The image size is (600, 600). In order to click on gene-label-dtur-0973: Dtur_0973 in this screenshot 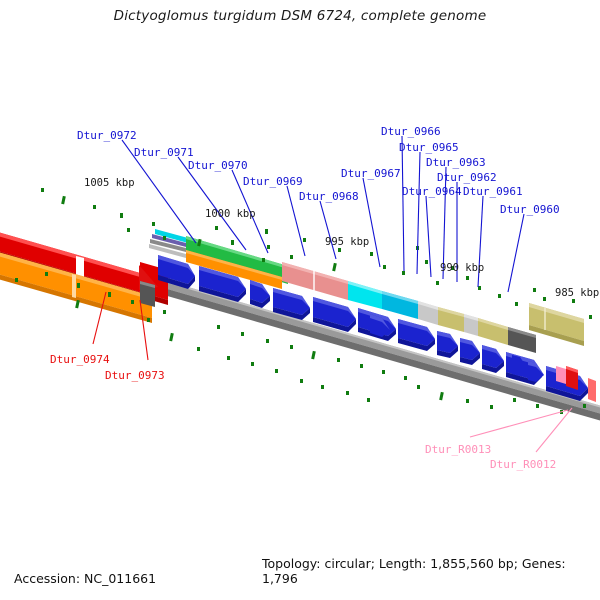, I will do `click(135, 375)`.